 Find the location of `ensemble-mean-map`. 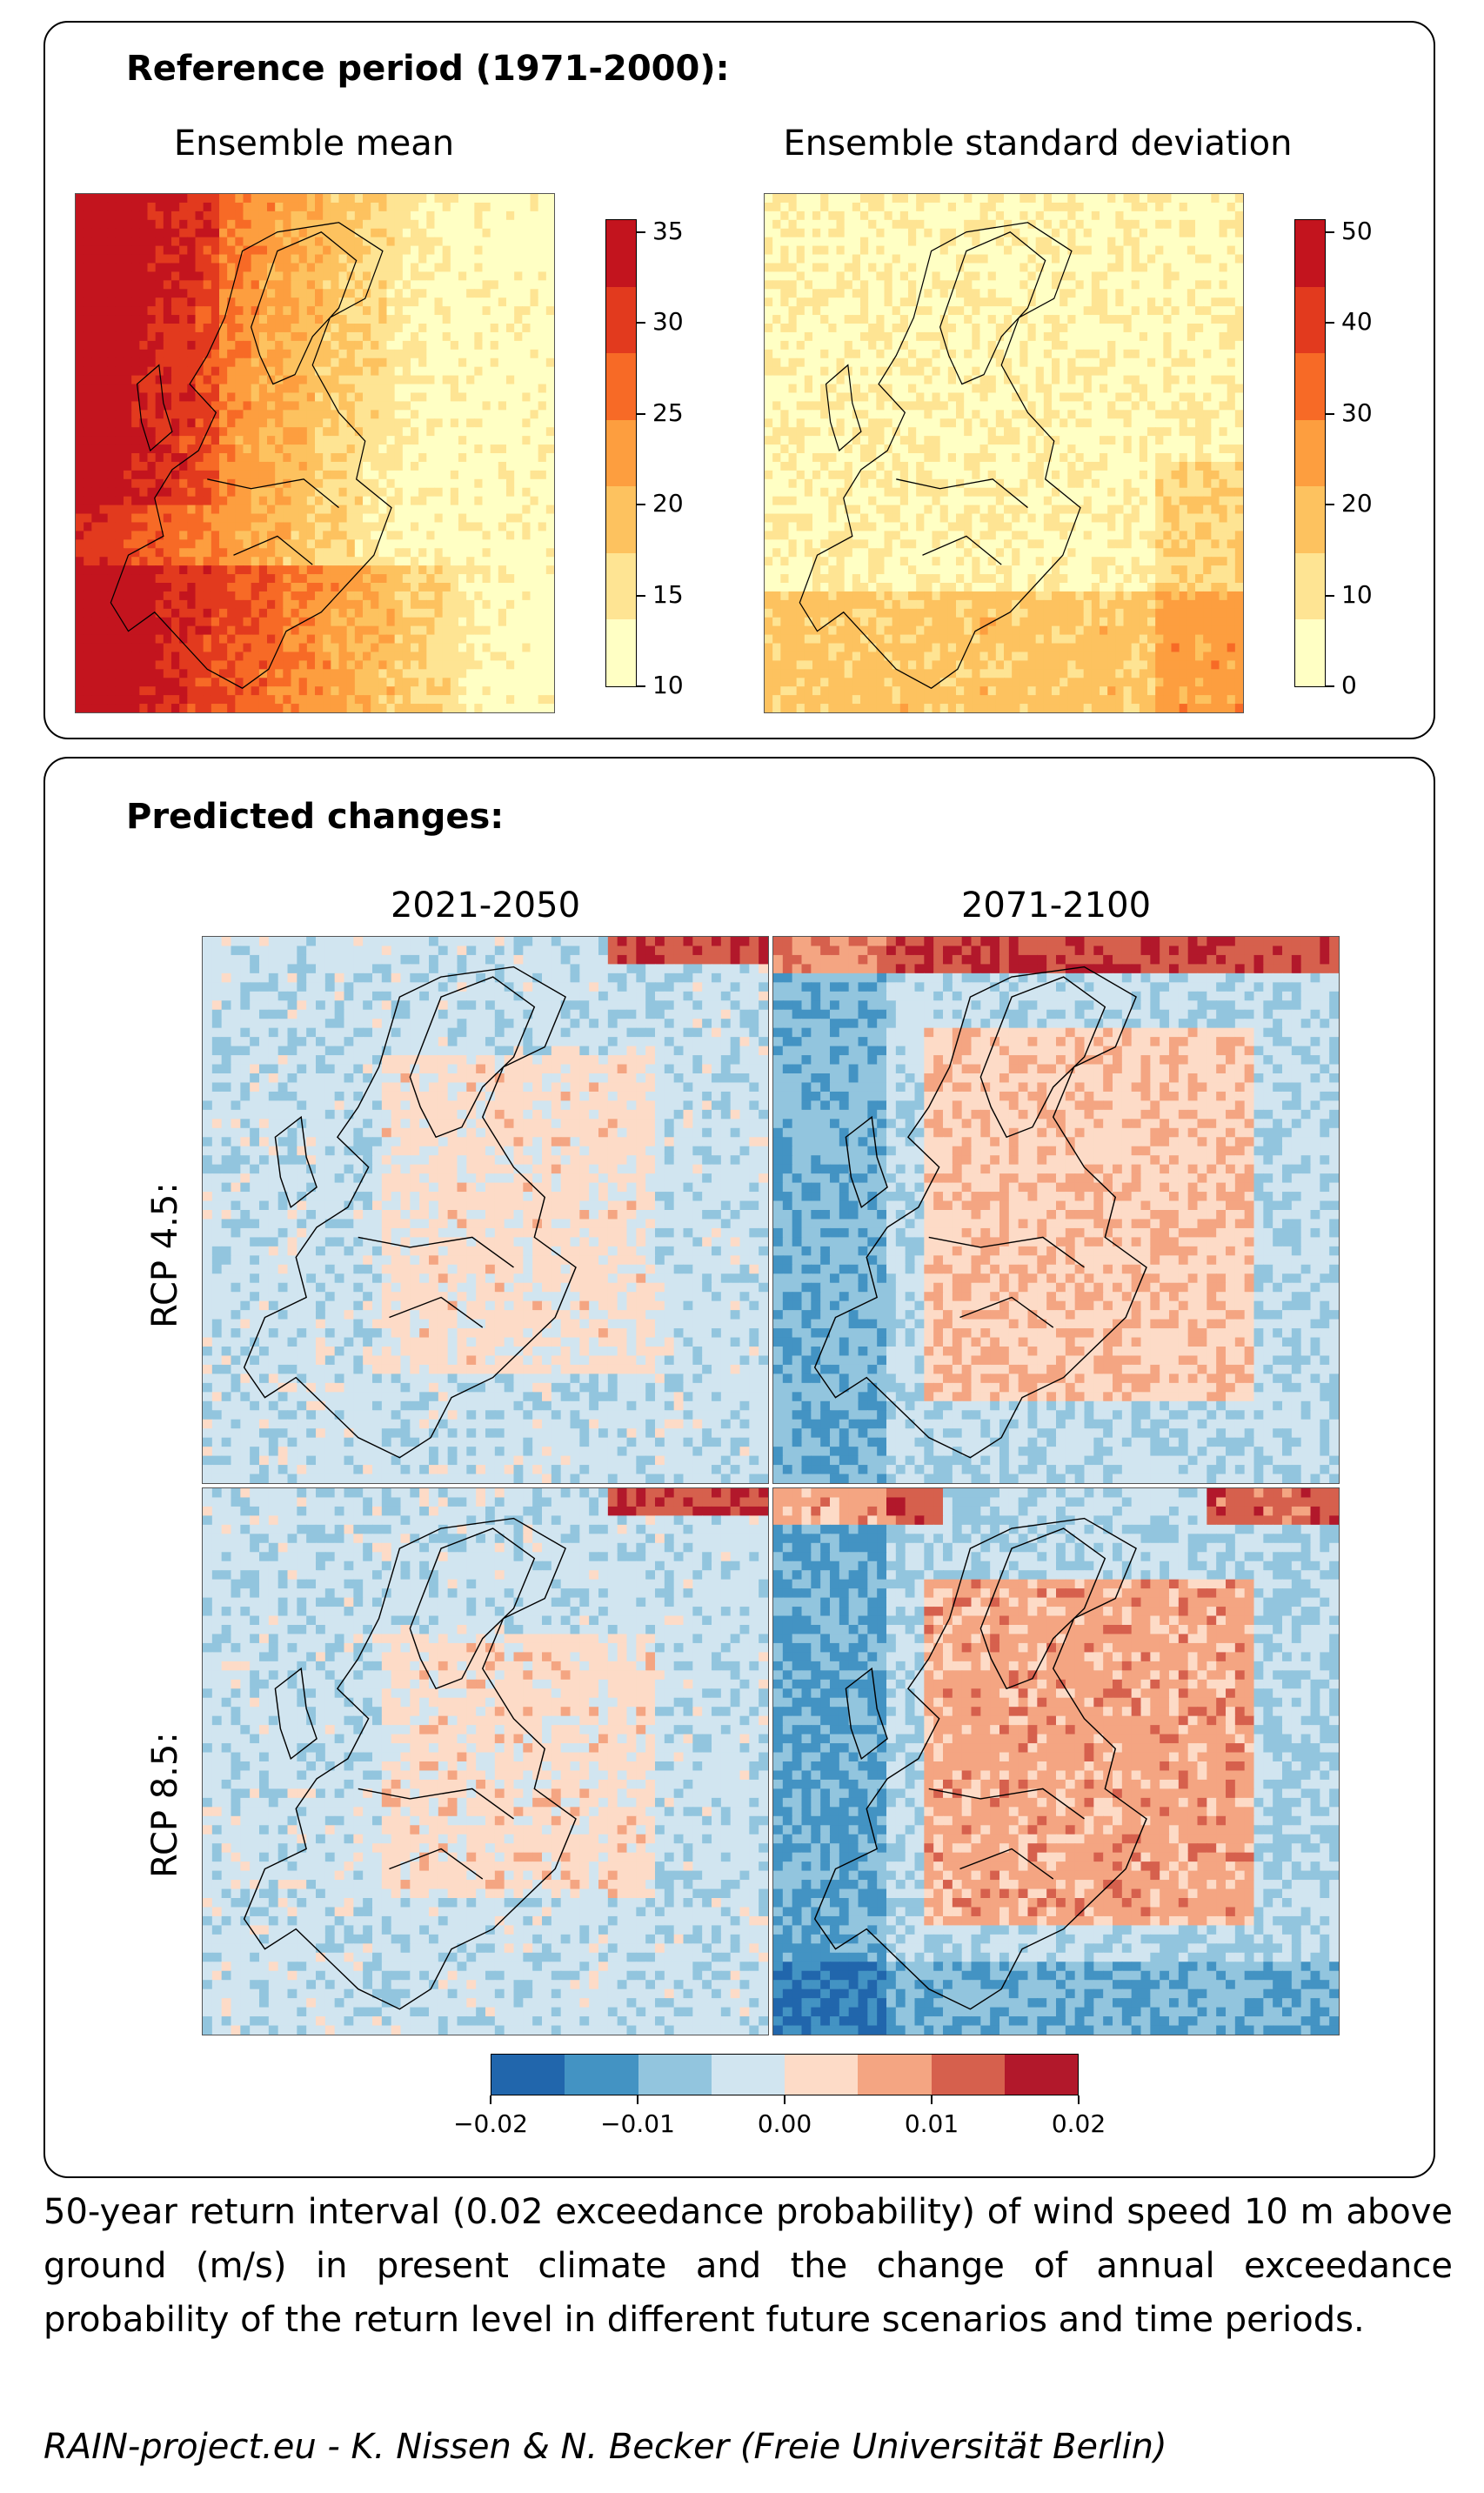

ensemble-mean-map is located at coordinates (315, 453).